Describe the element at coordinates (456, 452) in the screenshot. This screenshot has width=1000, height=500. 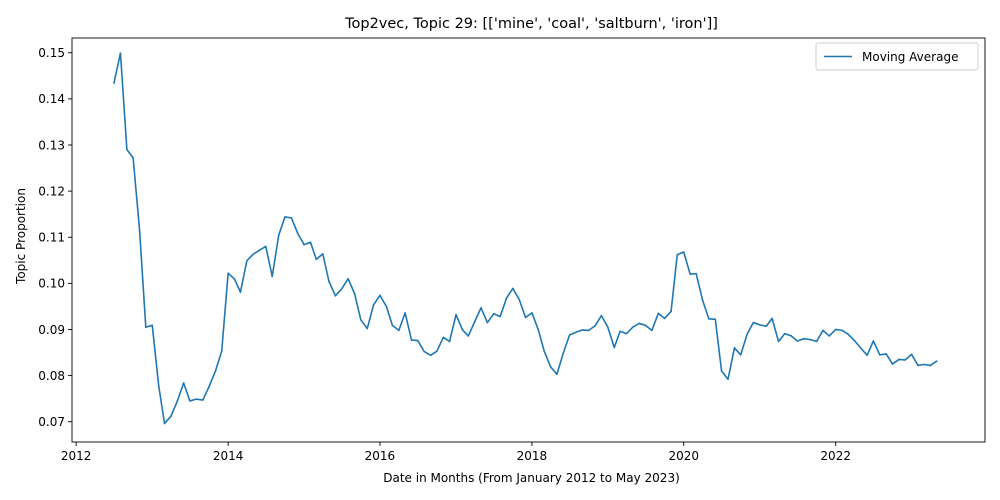
I see `x-axis: 2012 2014 2016 2018 2020 2022` at that location.